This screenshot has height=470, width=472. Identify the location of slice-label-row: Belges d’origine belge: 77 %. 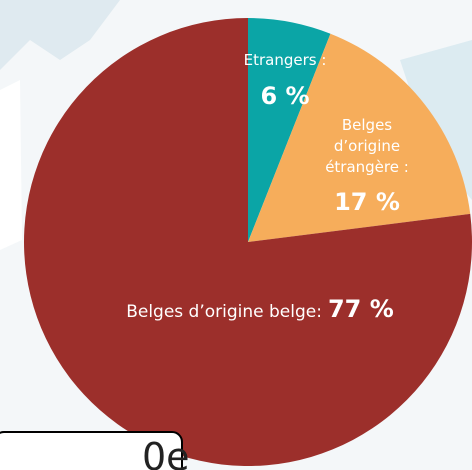
(260, 310).